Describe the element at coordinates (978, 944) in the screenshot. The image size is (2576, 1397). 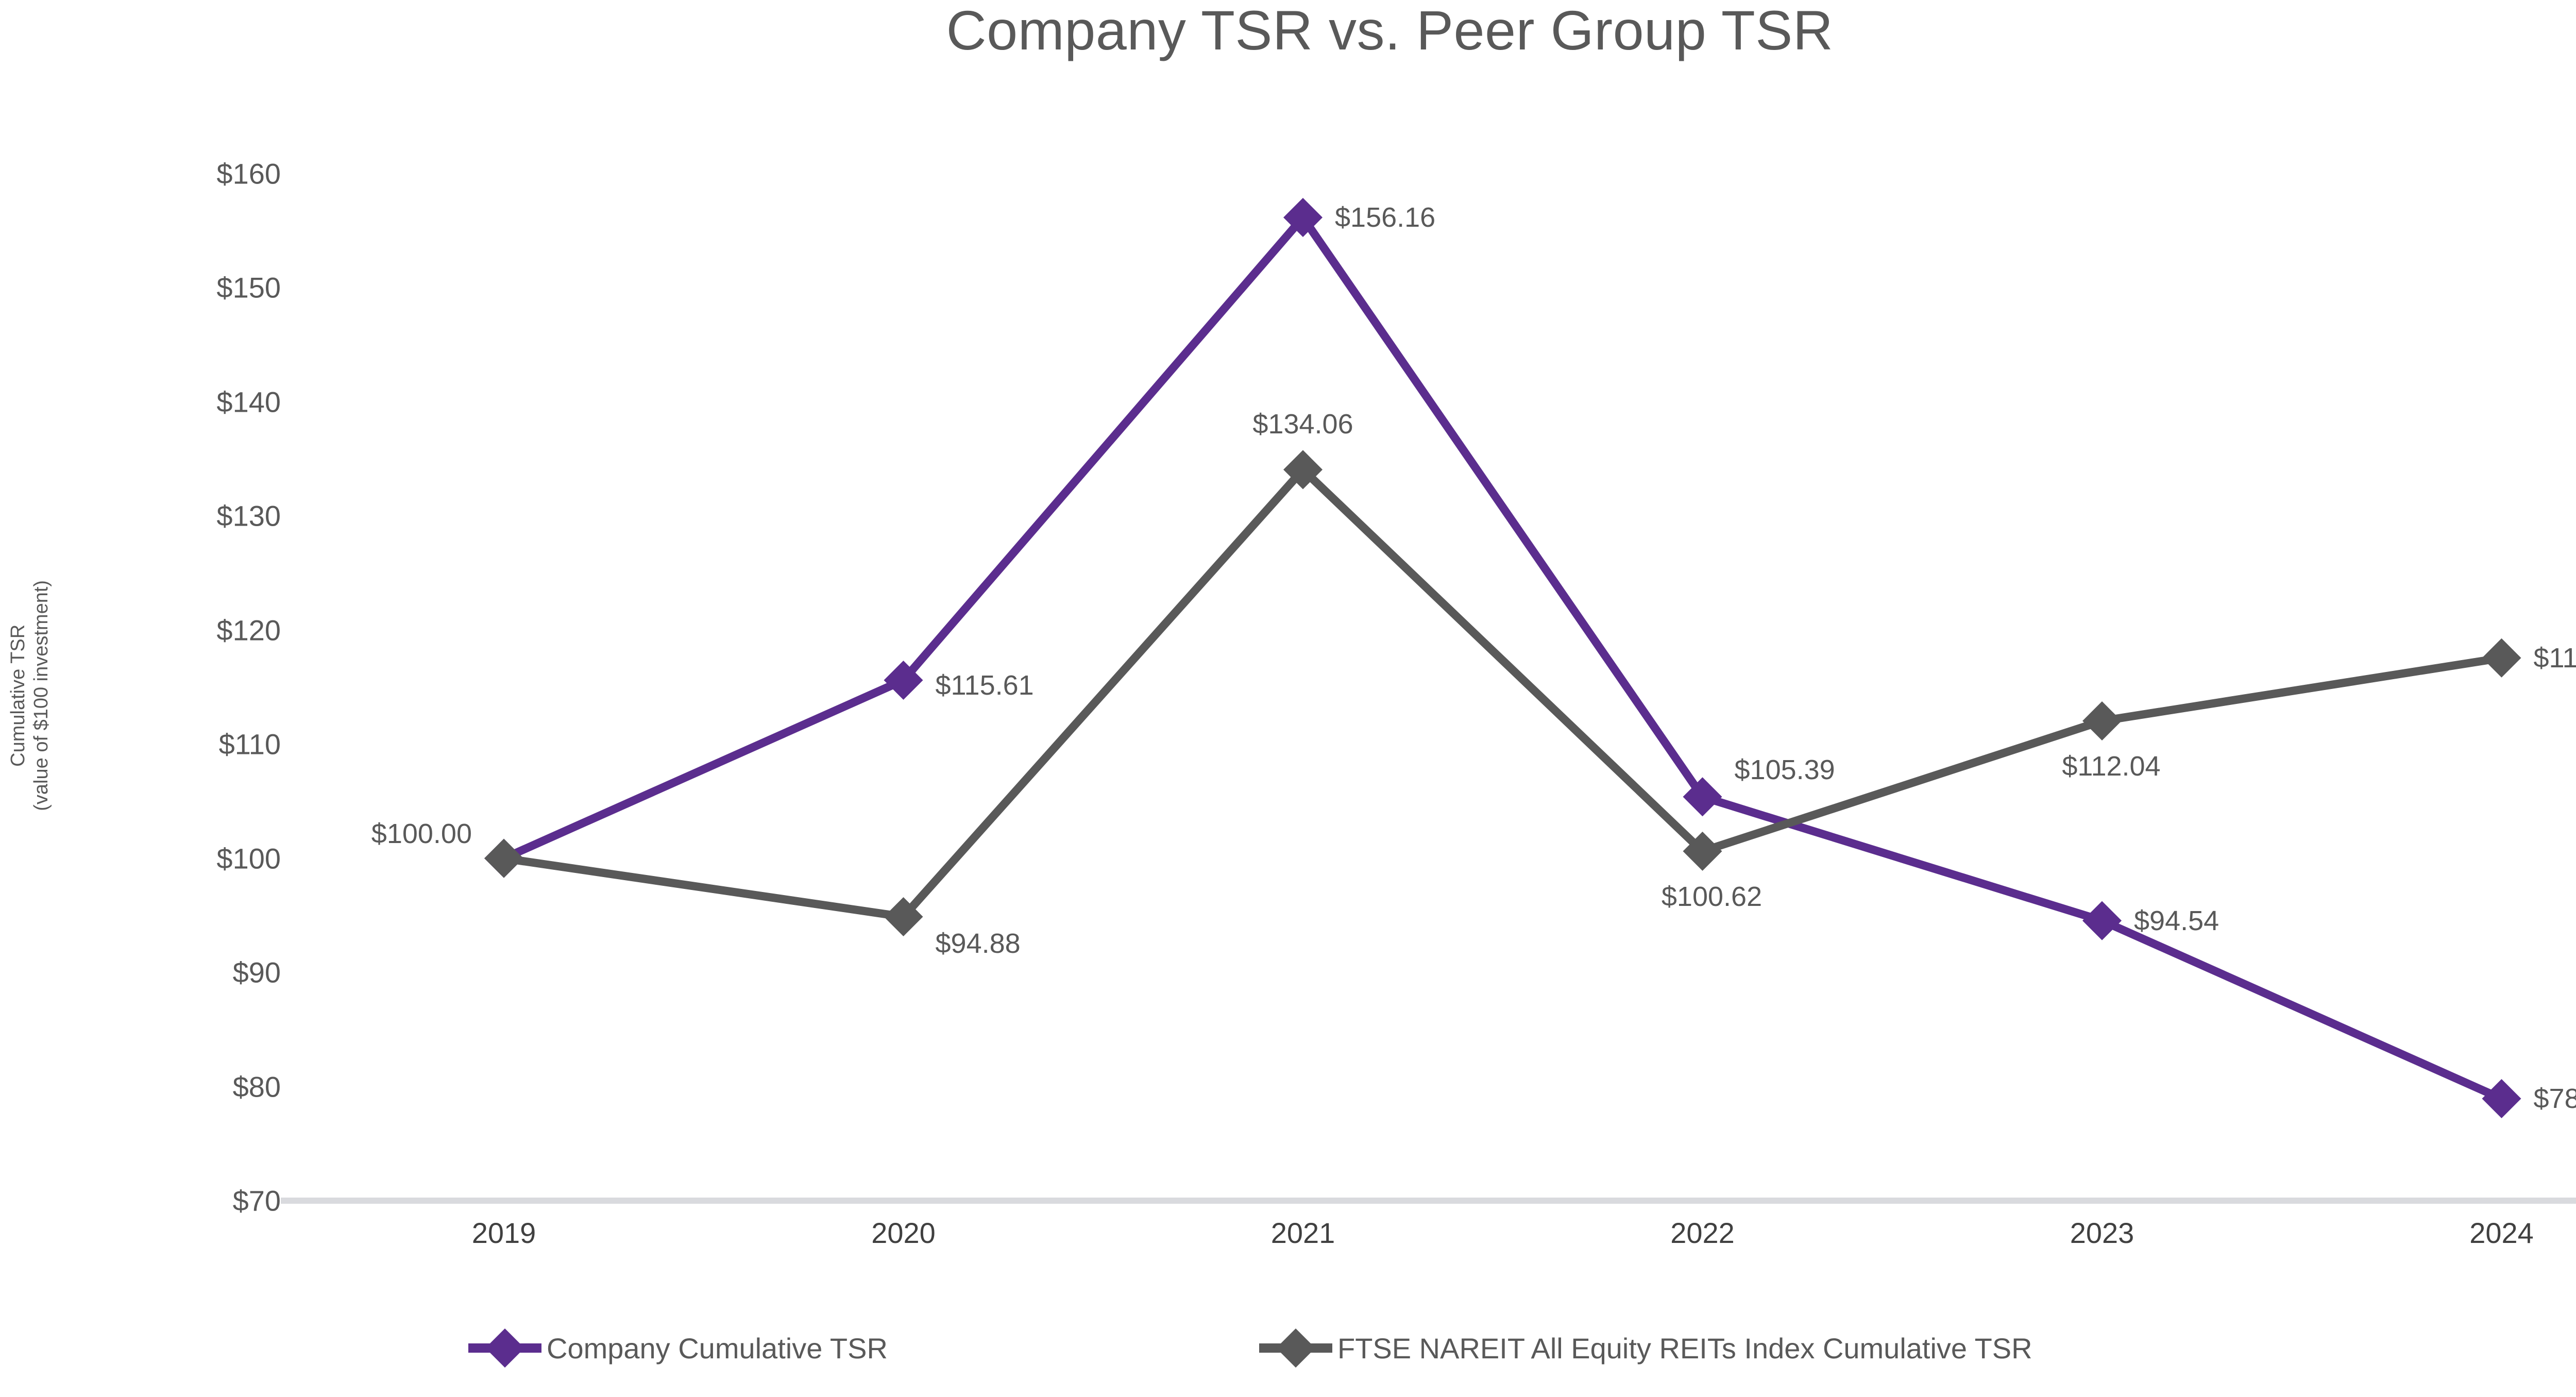
I see `data-point-label: $94.88` at that location.